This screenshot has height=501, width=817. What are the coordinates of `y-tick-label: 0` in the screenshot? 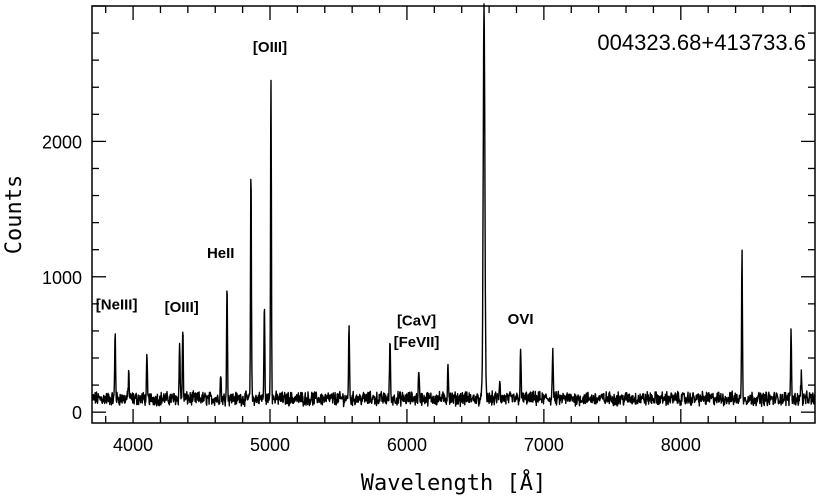 It's located at (77, 413).